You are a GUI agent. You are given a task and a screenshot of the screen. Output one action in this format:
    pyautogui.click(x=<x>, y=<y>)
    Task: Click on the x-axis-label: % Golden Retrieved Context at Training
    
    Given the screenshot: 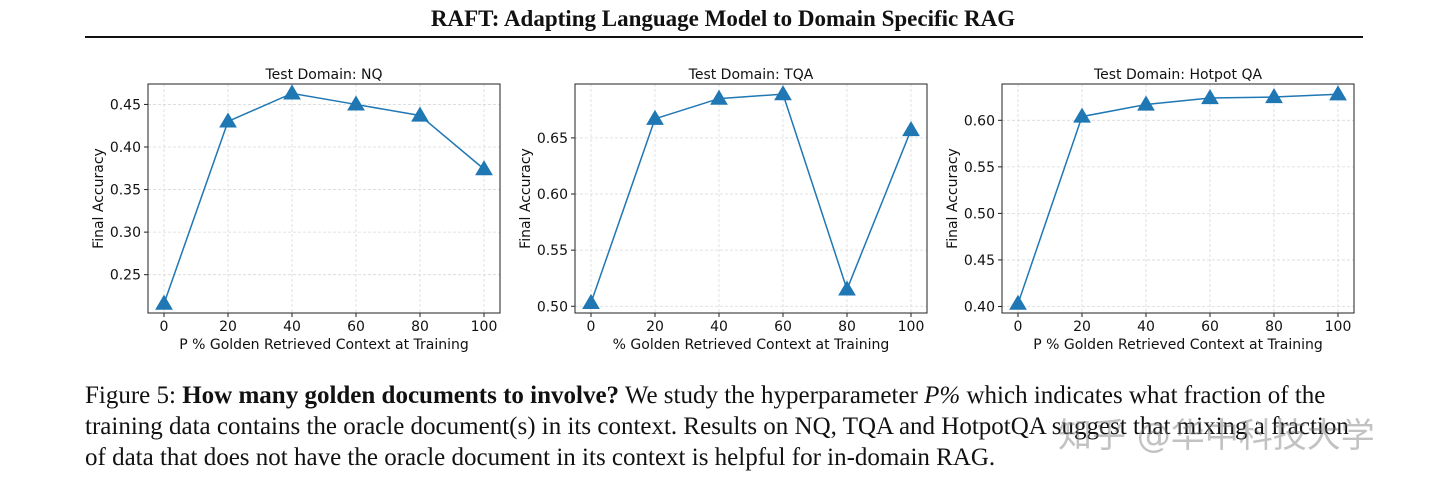 What is the action you would take?
    pyautogui.click(x=751, y=345)
    